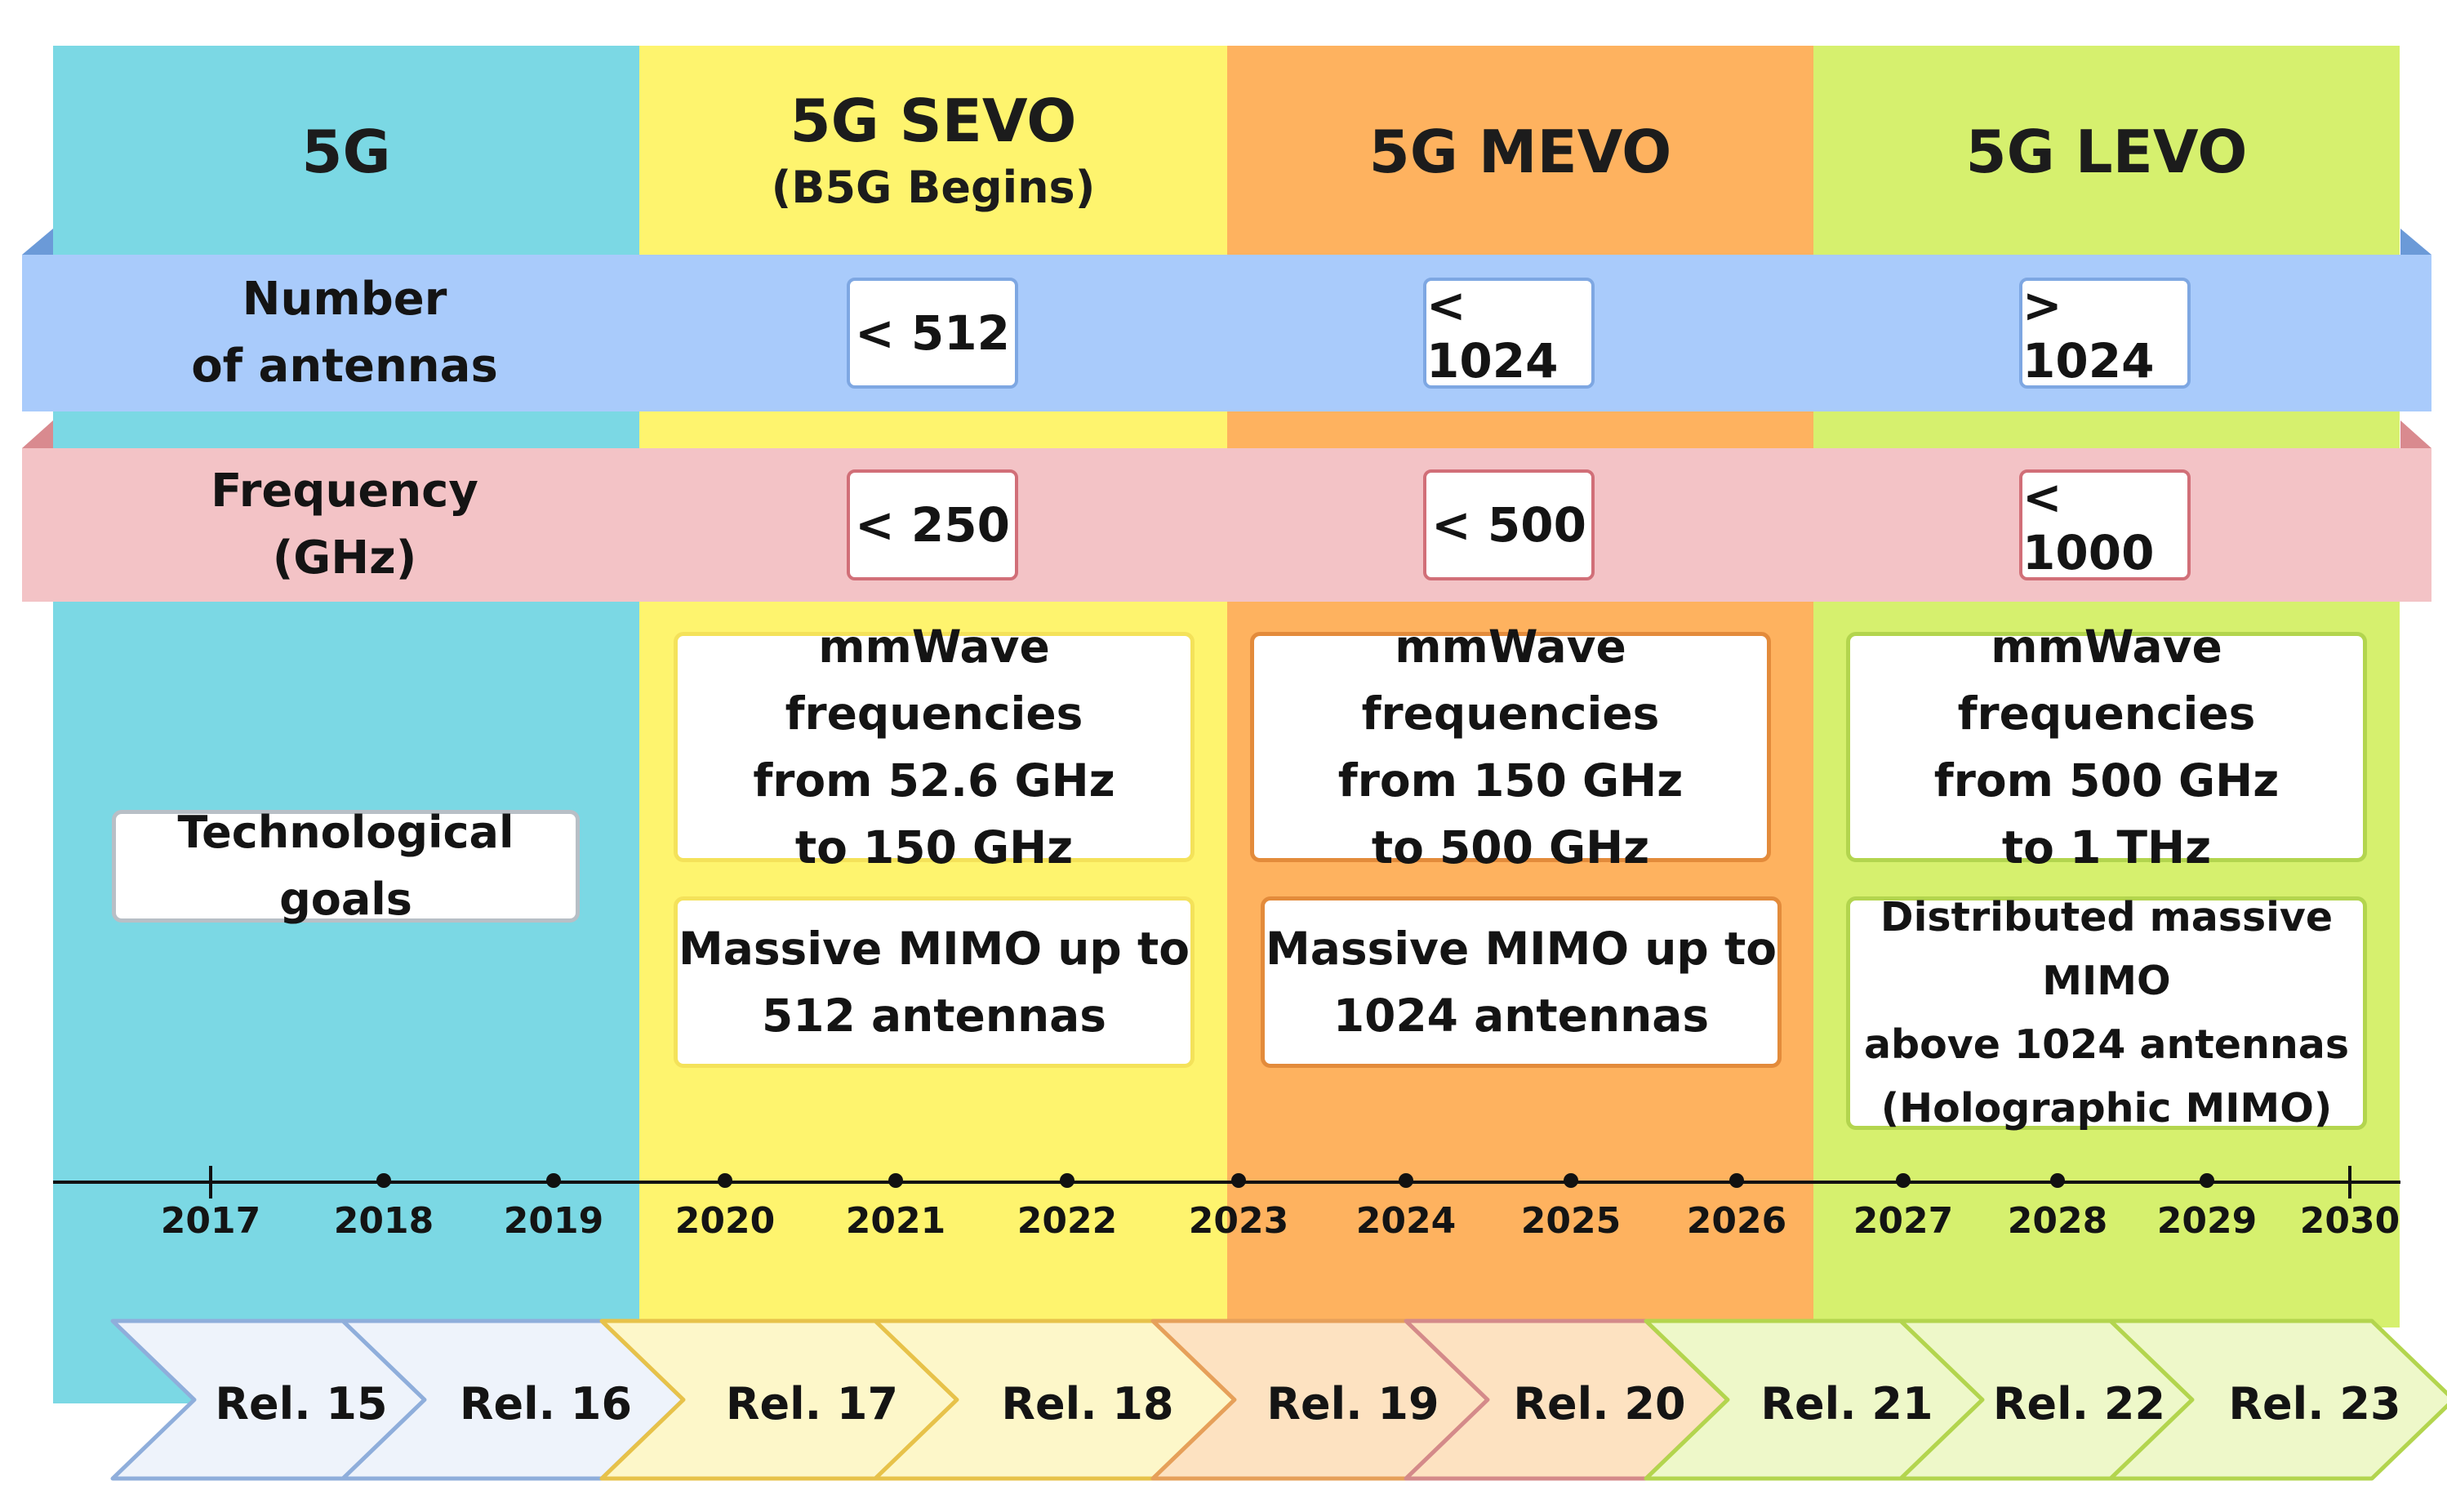  Describe the element at coordinates (344, 492) in the screenshot. I see `frequency-label-line1: Frequency` at that location.